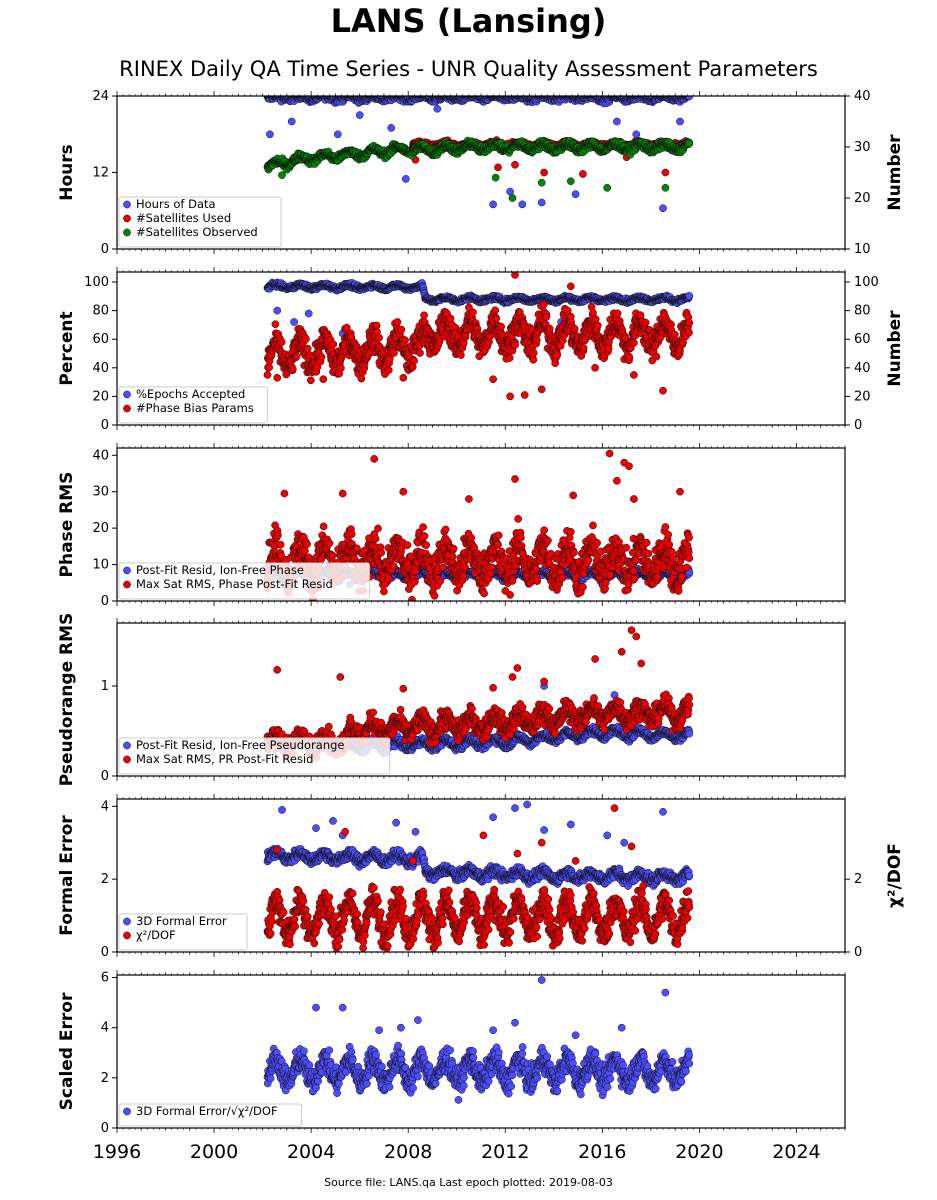  Describe the element at coordinates (862, 198) in the screenshot. I see `y-right-tick-label: 20` at that location.